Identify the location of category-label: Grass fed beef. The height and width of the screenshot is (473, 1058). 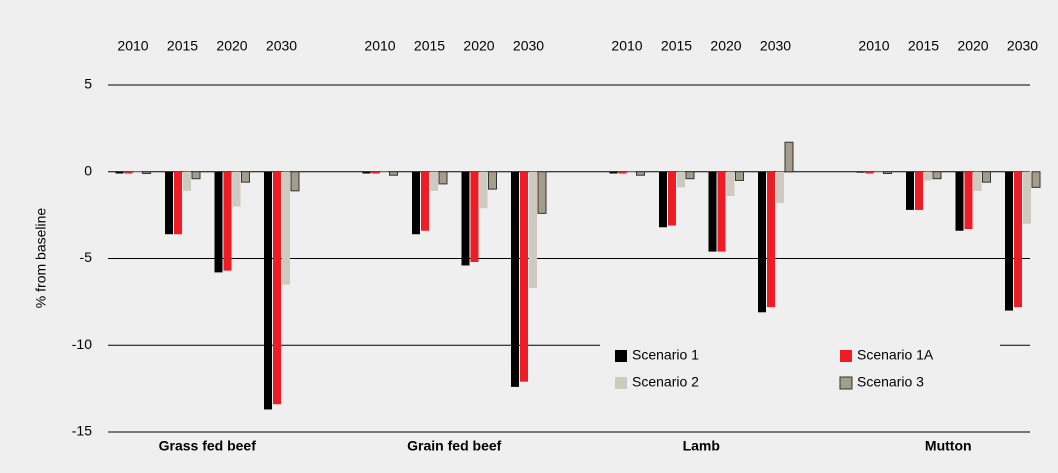
(208, 446).